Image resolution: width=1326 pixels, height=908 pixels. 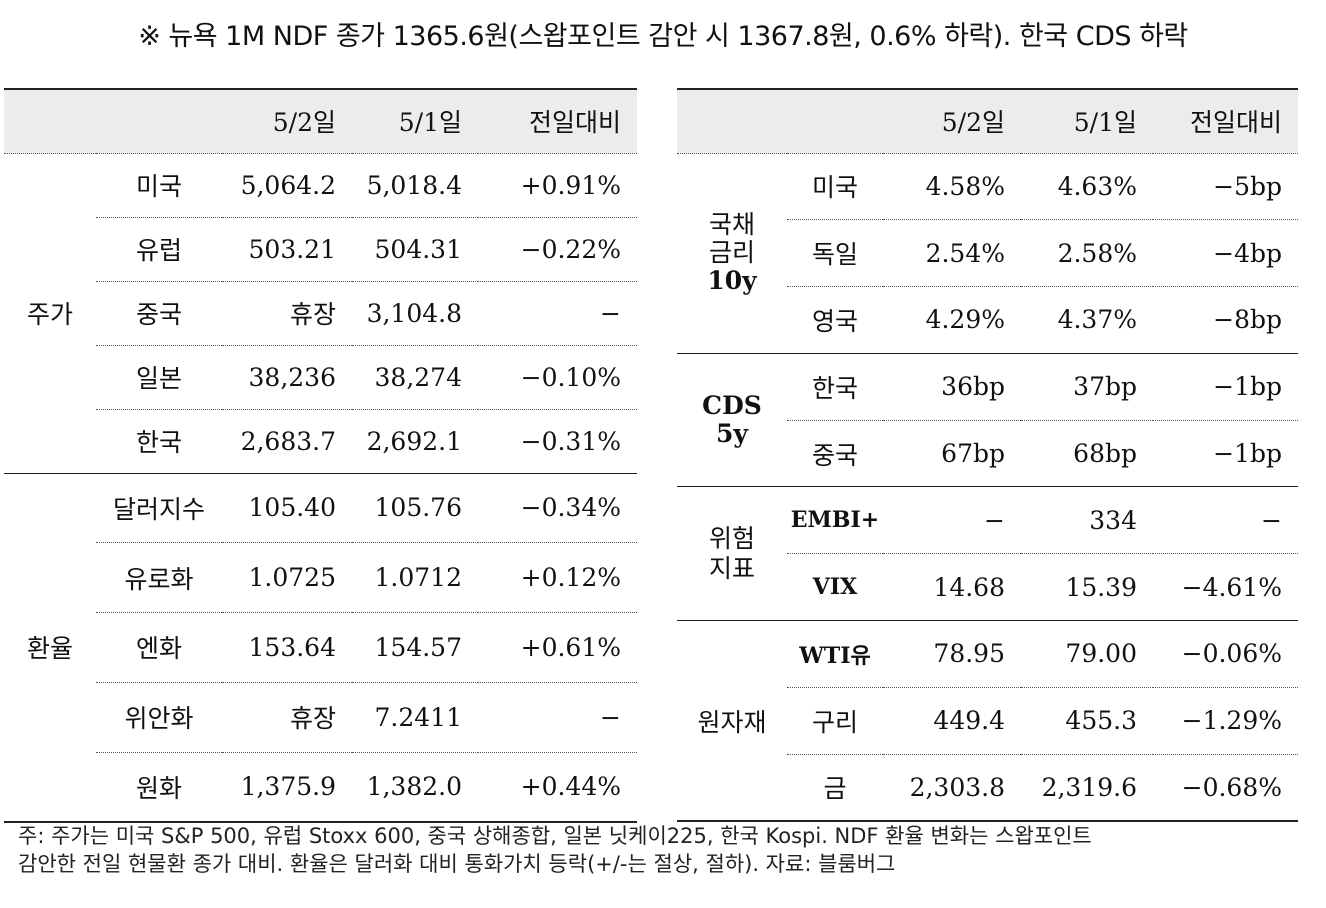 I want to click on table-row: 중국 67bp 68bp −1bp, so click(x=987, y=453).